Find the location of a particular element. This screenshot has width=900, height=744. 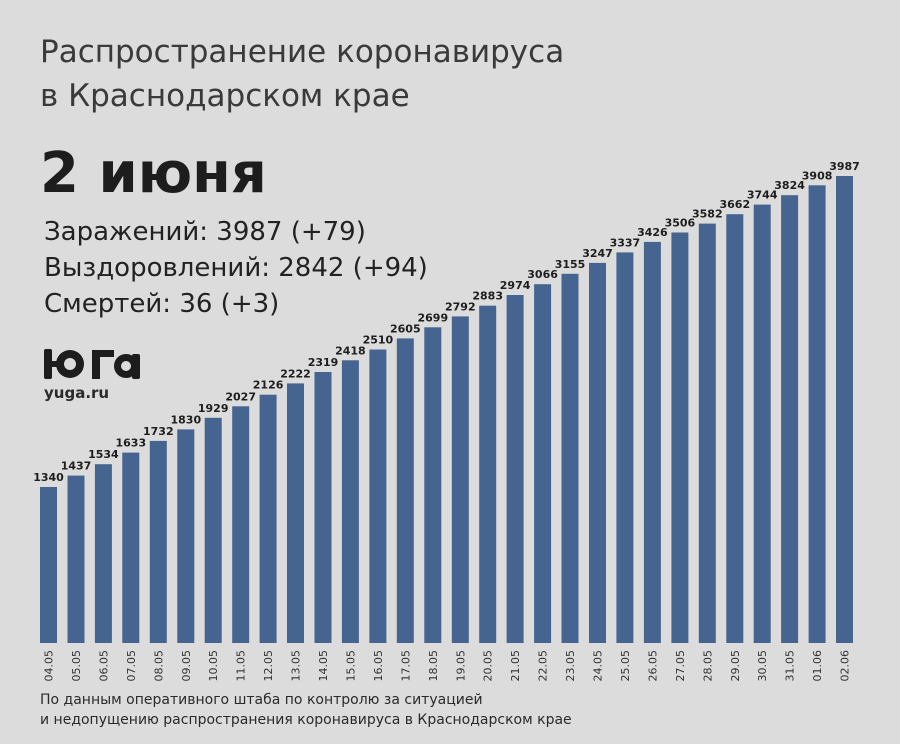

x-tick-10.05: 10.05 is located at coordinates (213, 666).